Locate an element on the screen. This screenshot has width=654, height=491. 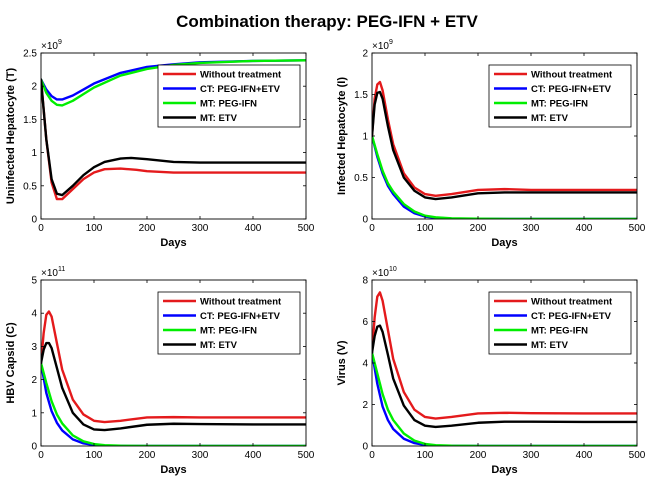
y-axis-label: HBV Capsid (C) is located at coordinates (11, 363).